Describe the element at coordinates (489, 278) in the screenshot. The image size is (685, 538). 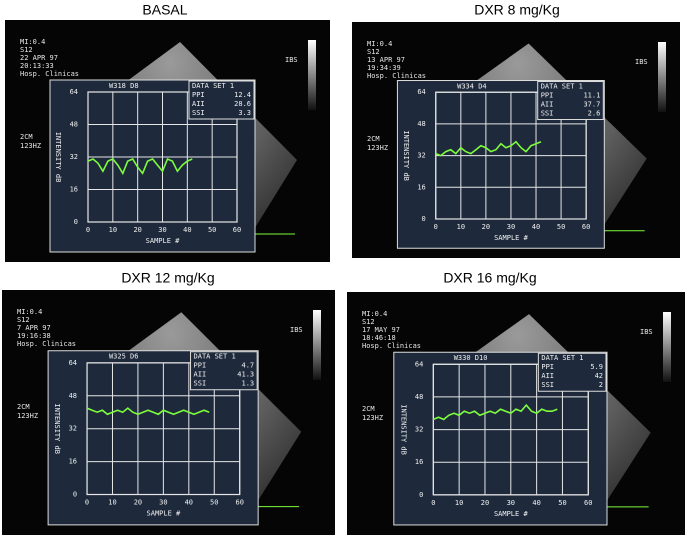
I see `panel-title: DXR 16 mg/Kg` at that location.